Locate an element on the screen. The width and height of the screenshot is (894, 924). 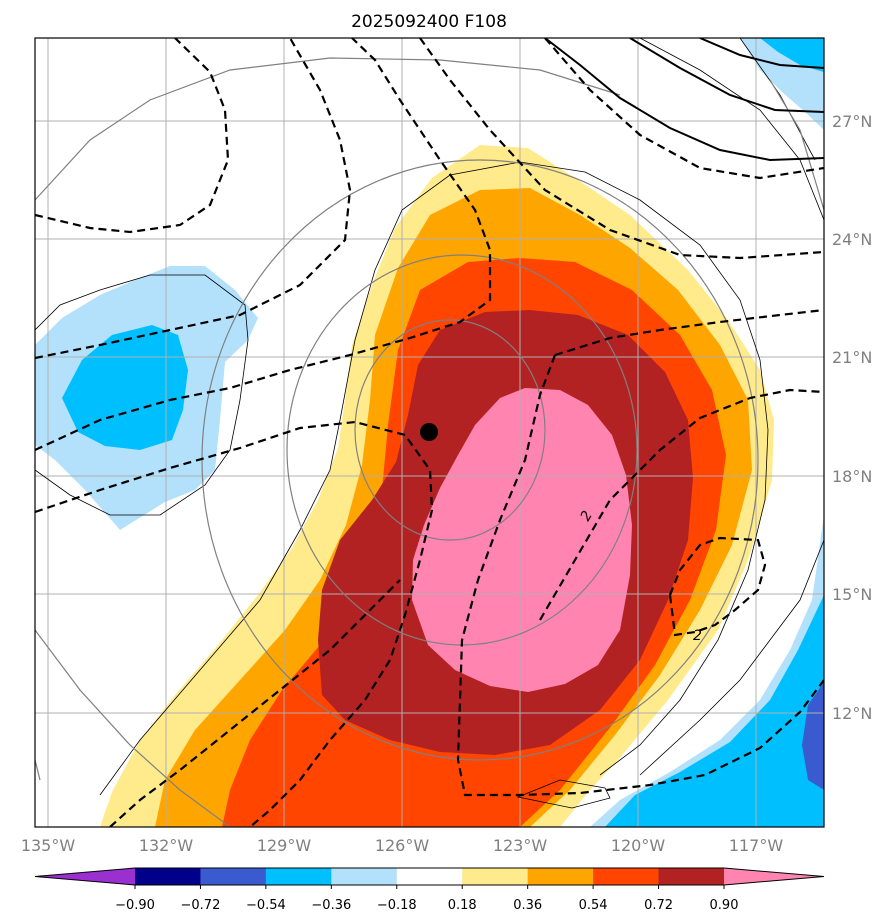
chart-title: 2025092400 F108 is located at coordinates (429, 22).